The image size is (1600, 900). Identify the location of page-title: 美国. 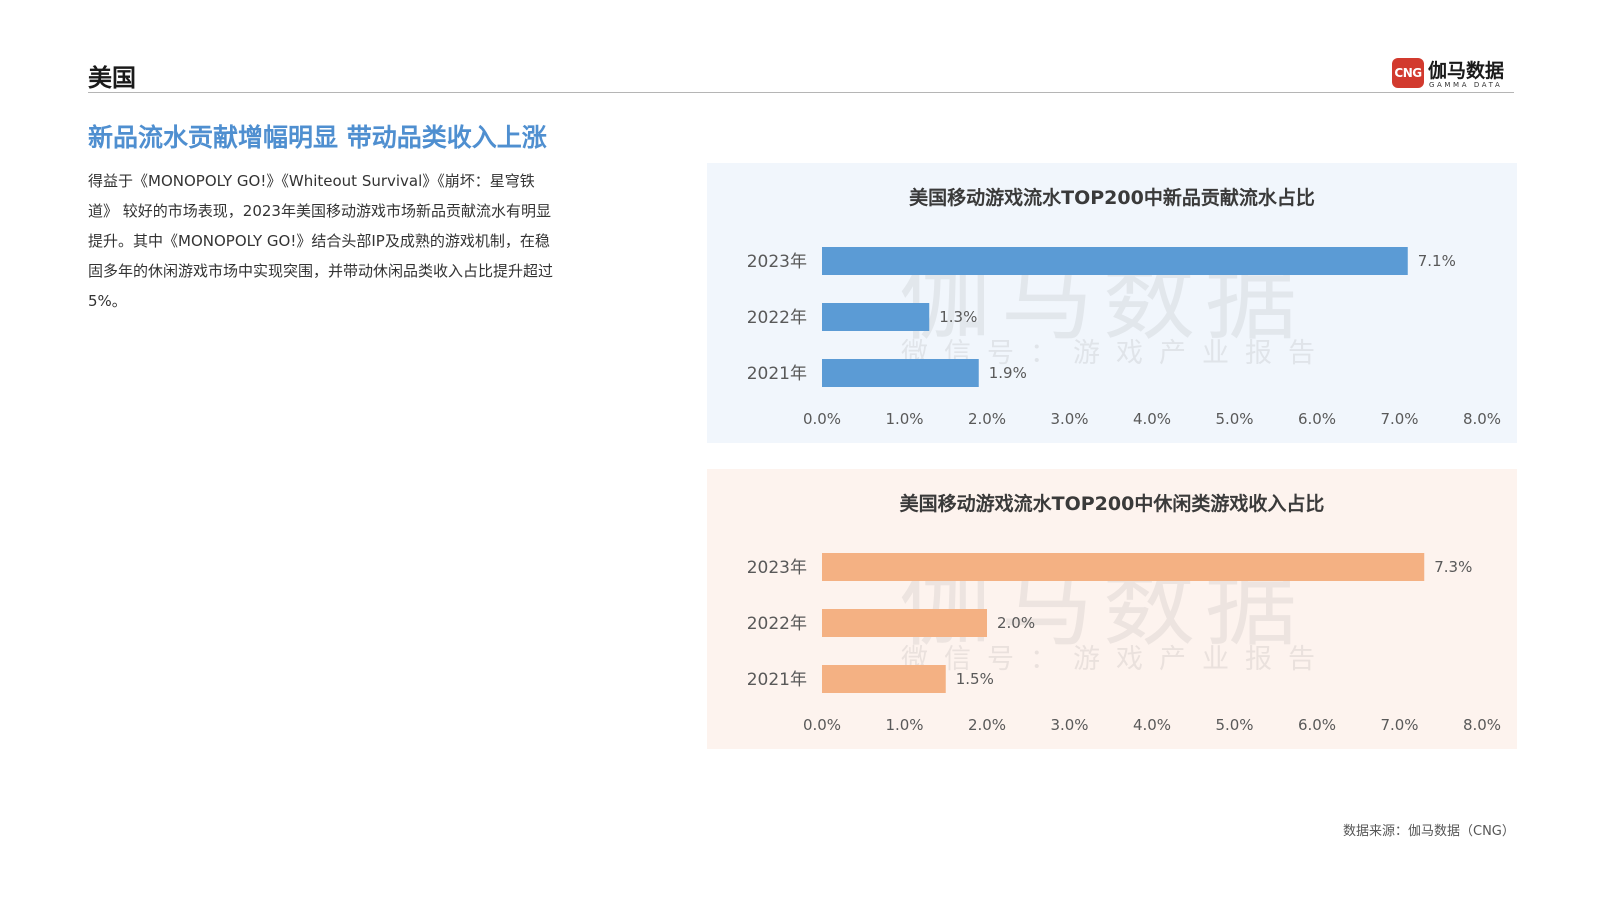
(112, 78).